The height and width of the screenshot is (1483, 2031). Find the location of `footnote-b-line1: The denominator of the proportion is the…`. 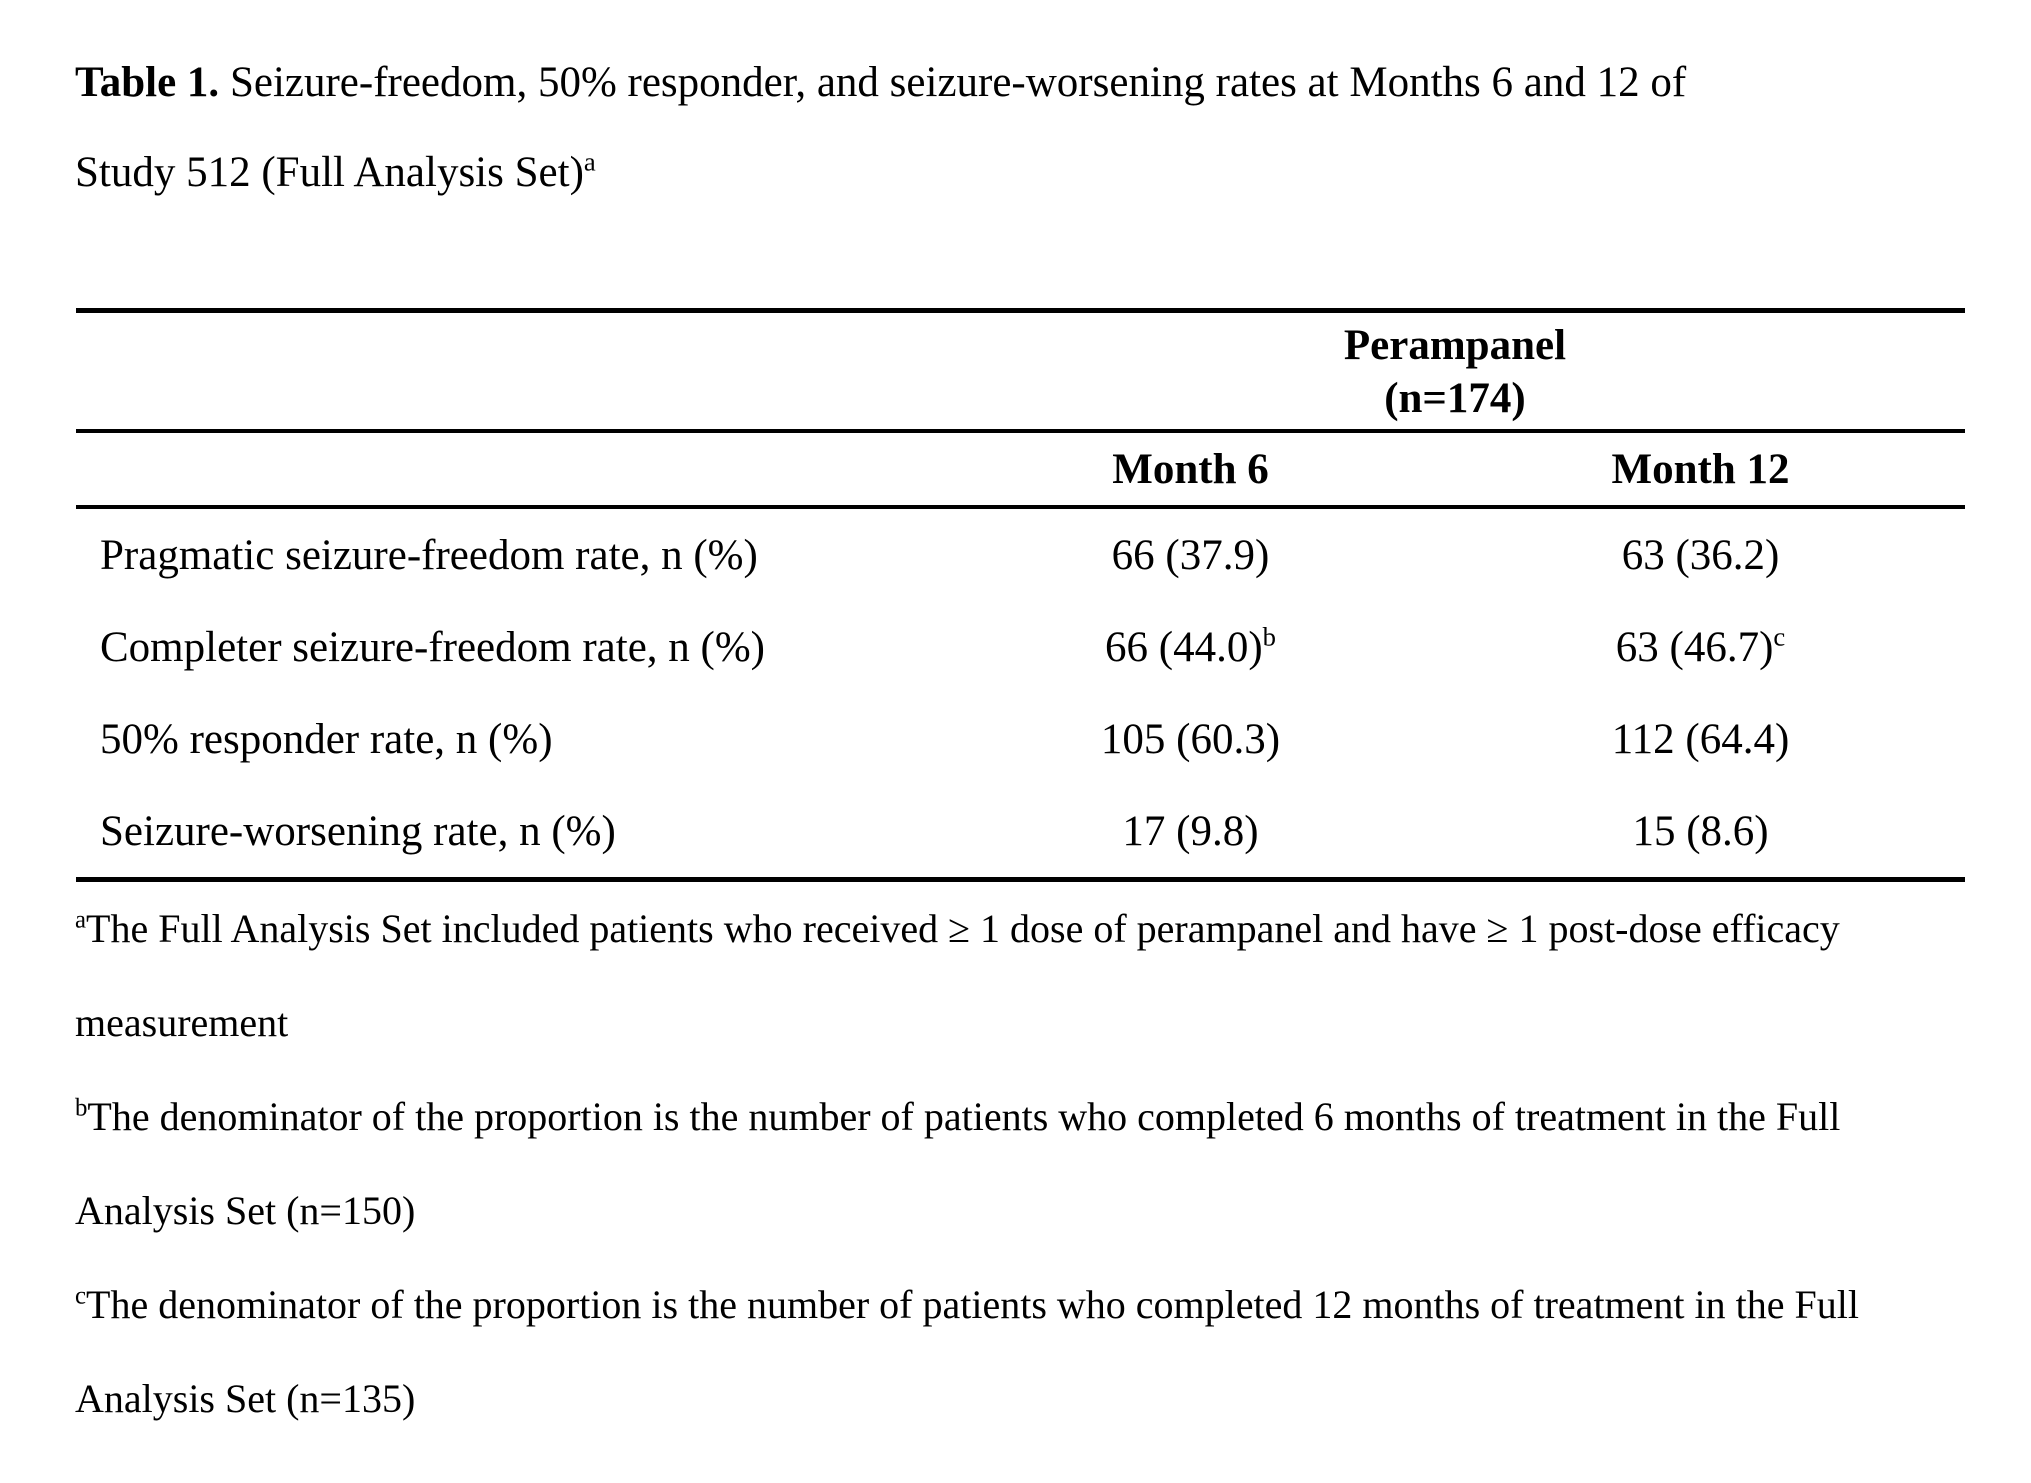

footnote-b-line1: The denominator of the proportion is the… is located at coordinates (964, 1116).